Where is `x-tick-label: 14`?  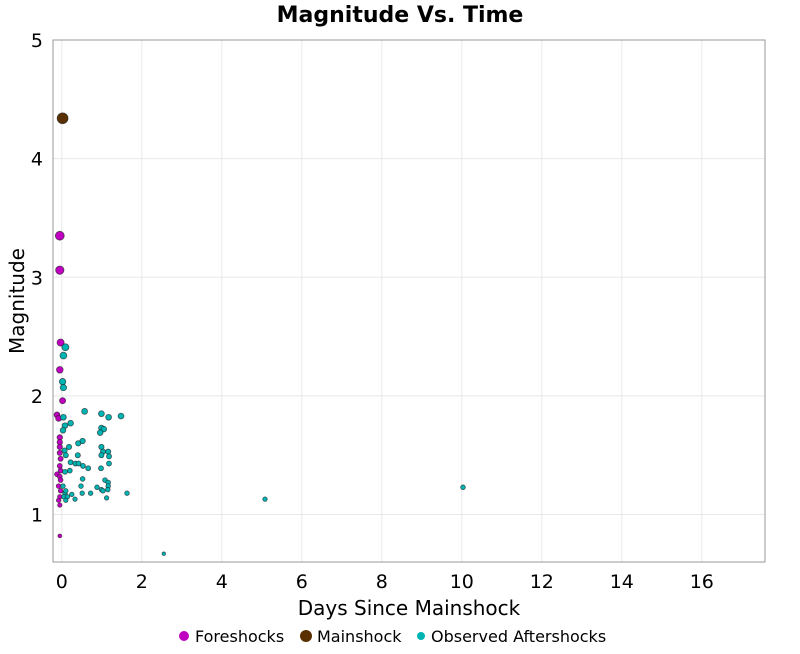 x-tick-label: 14 is located at coordinates (622, 582).